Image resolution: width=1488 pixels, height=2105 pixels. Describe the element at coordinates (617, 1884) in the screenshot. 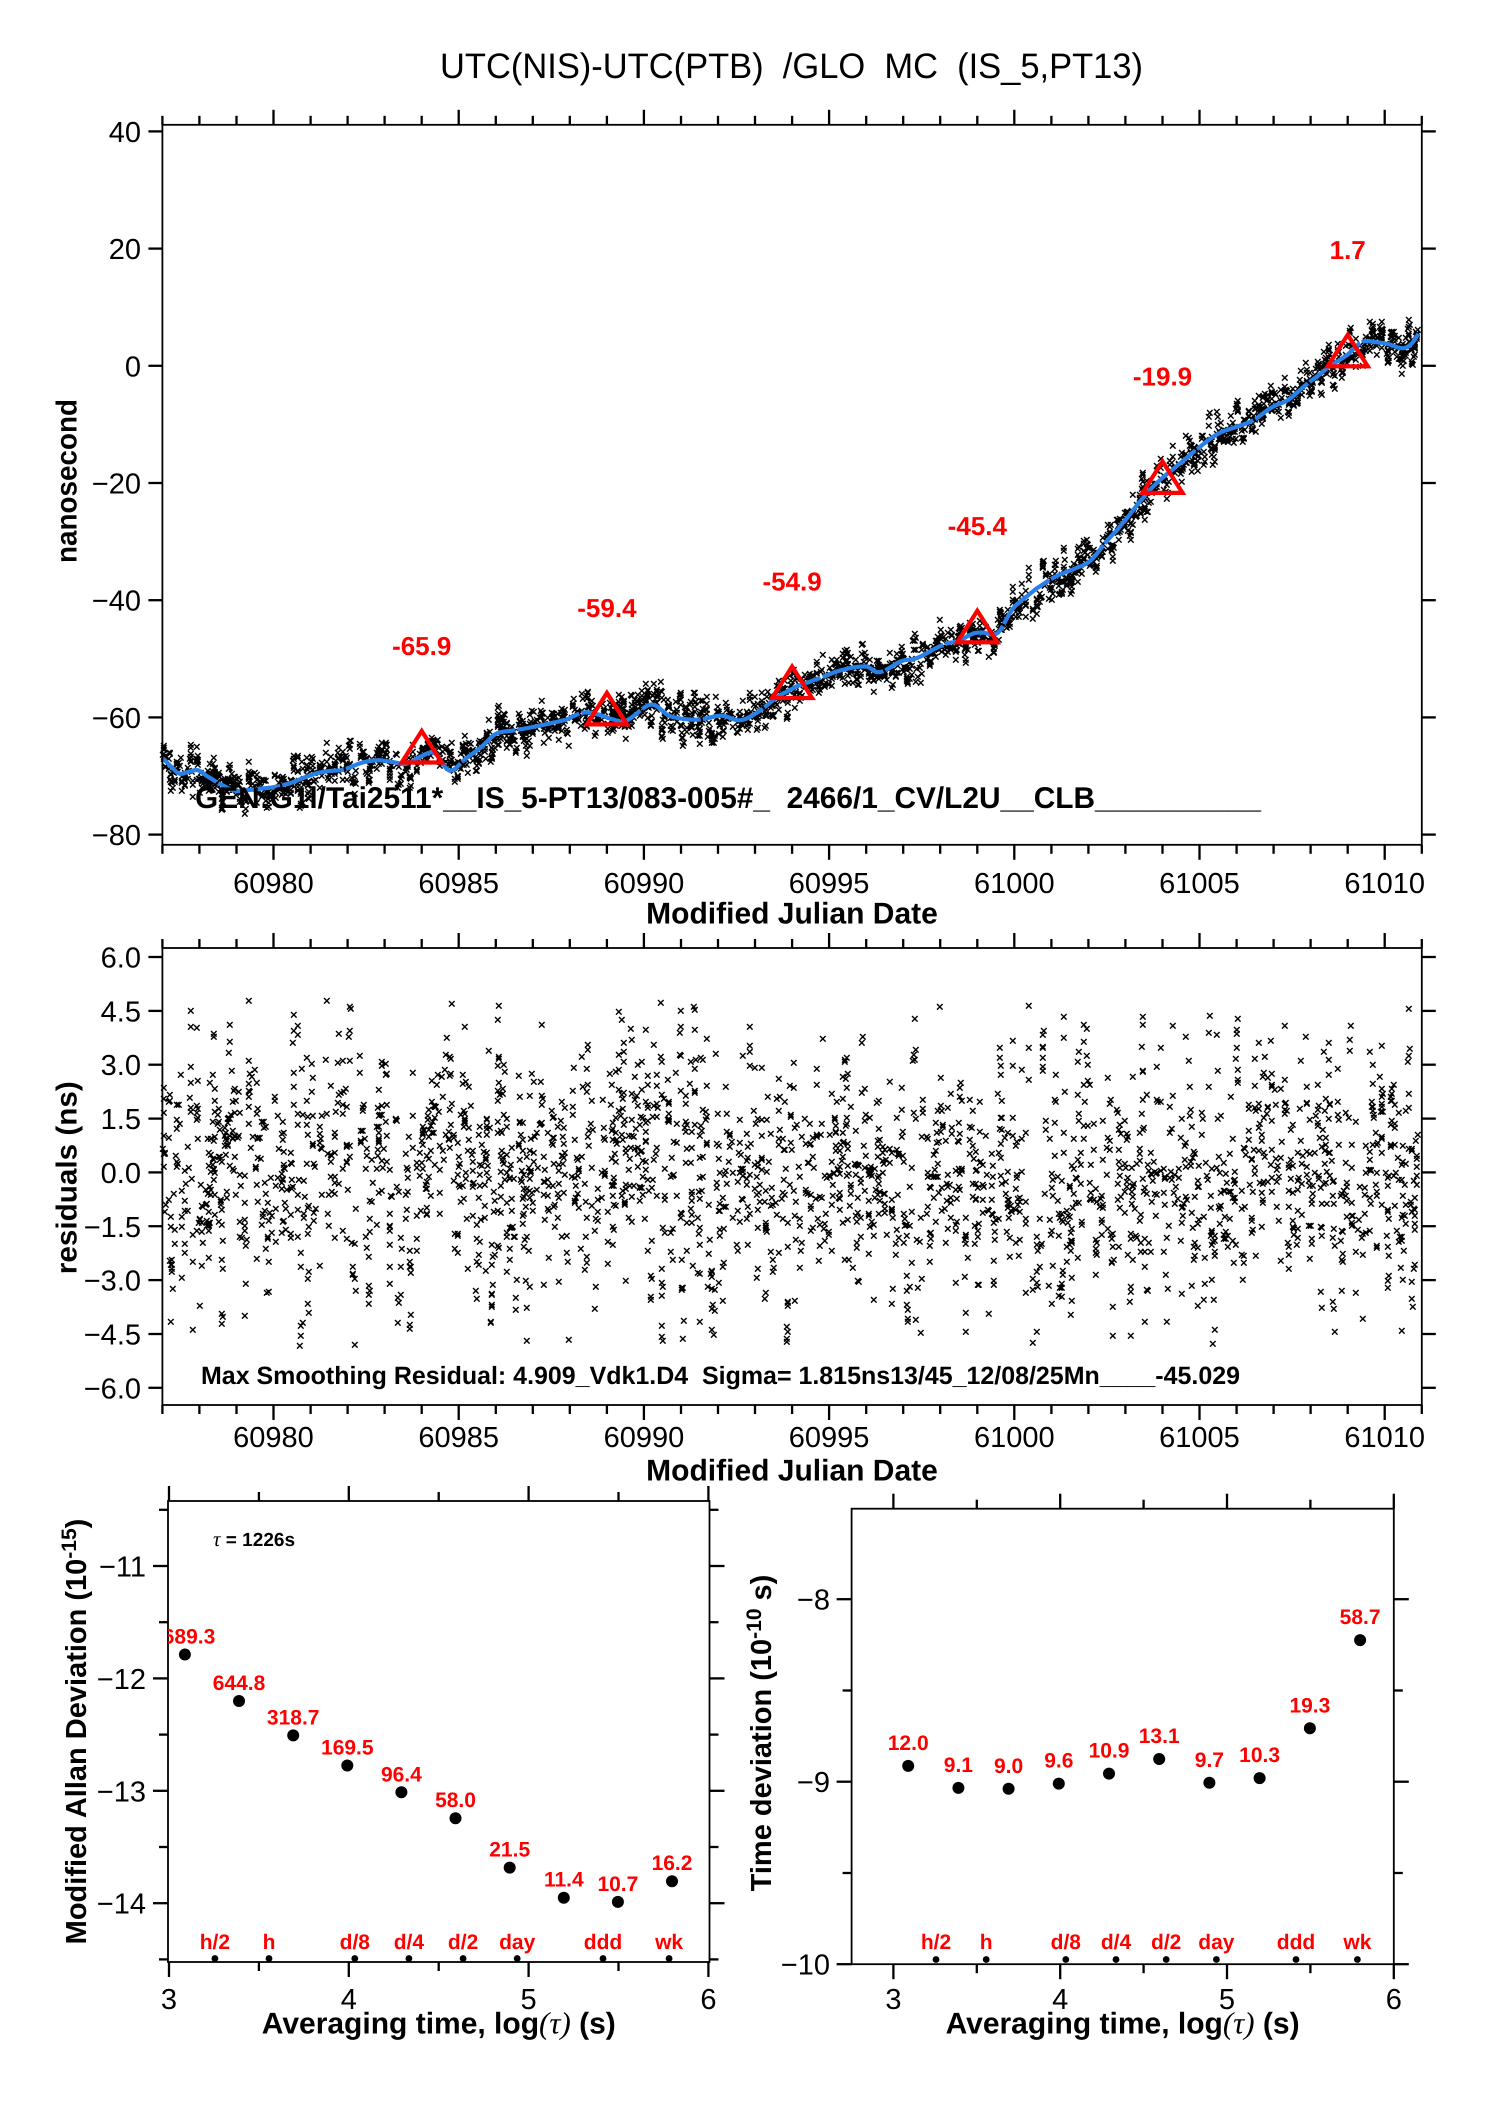

I see `svg-text: 10.7` at that location.